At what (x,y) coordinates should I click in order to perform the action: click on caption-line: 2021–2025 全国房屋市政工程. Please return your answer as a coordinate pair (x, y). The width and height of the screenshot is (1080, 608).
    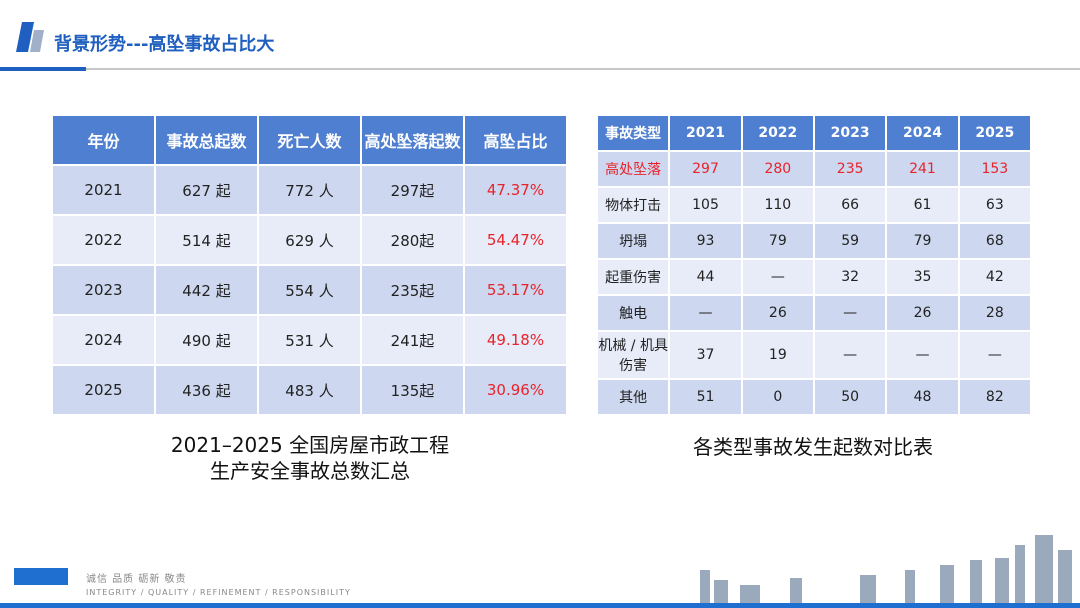
    Looking at the image, I should click on (310, 445).